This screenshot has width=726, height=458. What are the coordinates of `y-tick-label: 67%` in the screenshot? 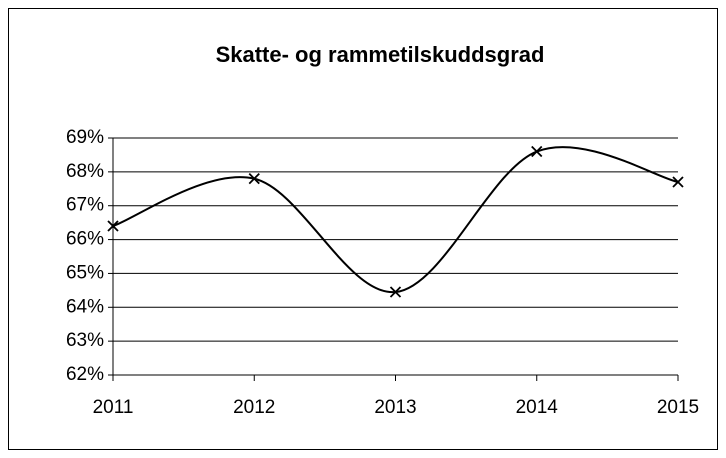 It's located at (85, 205).